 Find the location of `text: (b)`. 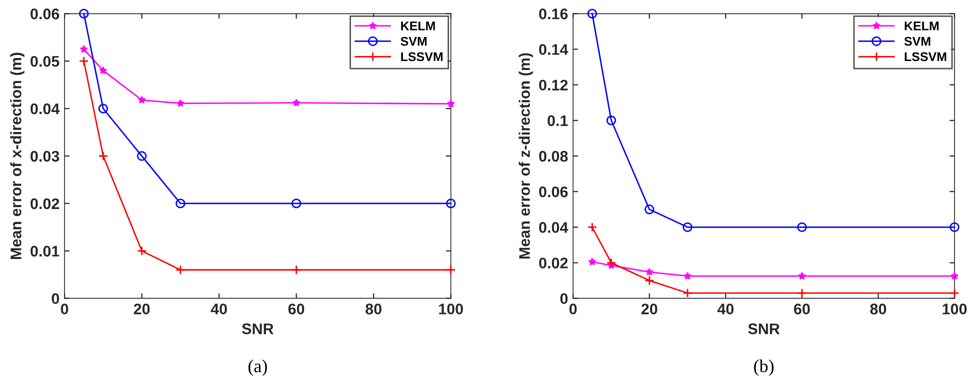

text: (b) is located at coordinates (764, 368).